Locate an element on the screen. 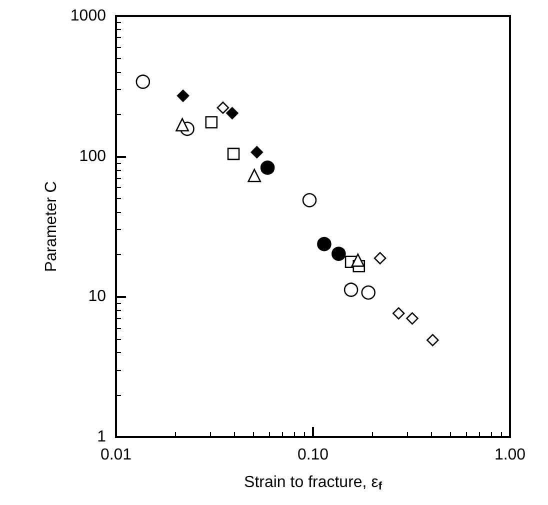 This screenshot has height=505, width=548. x-tick-label: 0.01 is located at coordinates (116, 455).